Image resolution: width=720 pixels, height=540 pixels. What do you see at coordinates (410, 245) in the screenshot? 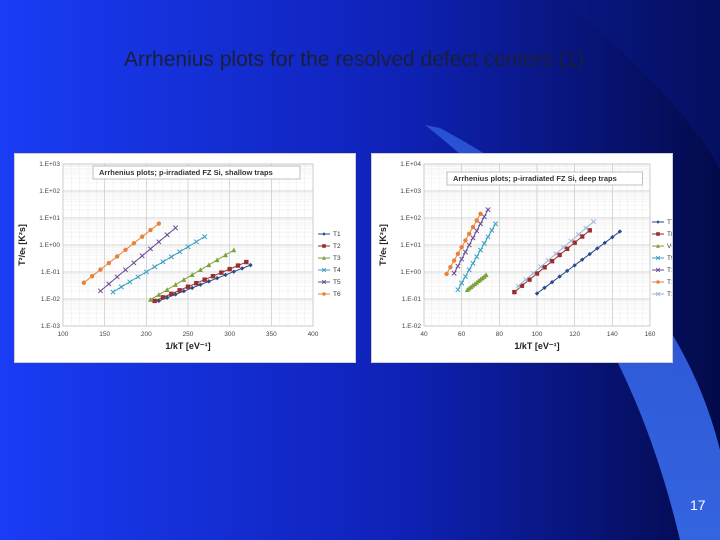
I see `deep-y-tick-label: 1.E+01` at bounding box center [410, 245].